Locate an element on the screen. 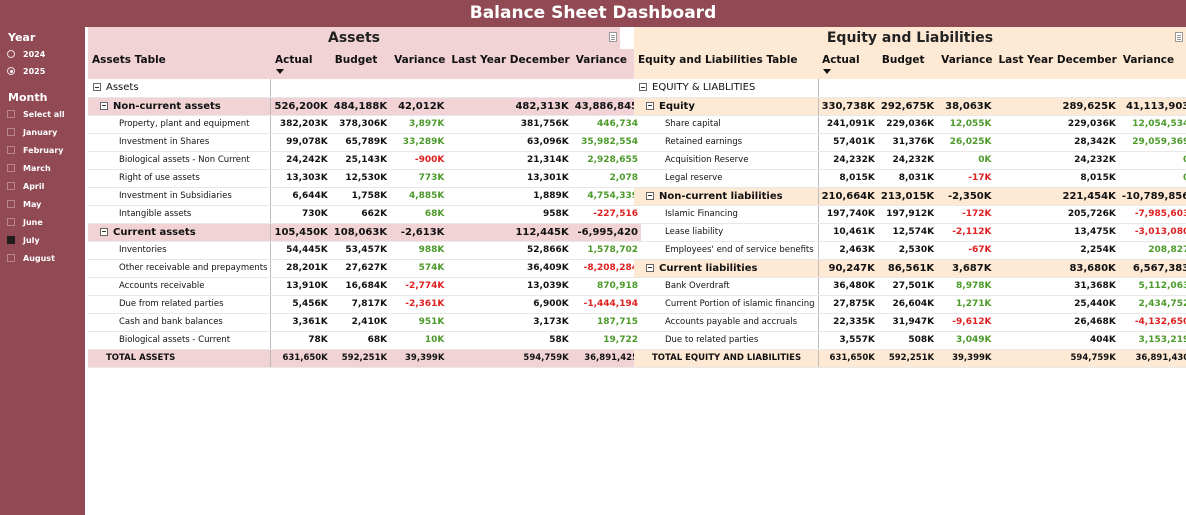 The height and width of the screenshot is (515, 1186). month-option: February is located at coordinates (35, 150).